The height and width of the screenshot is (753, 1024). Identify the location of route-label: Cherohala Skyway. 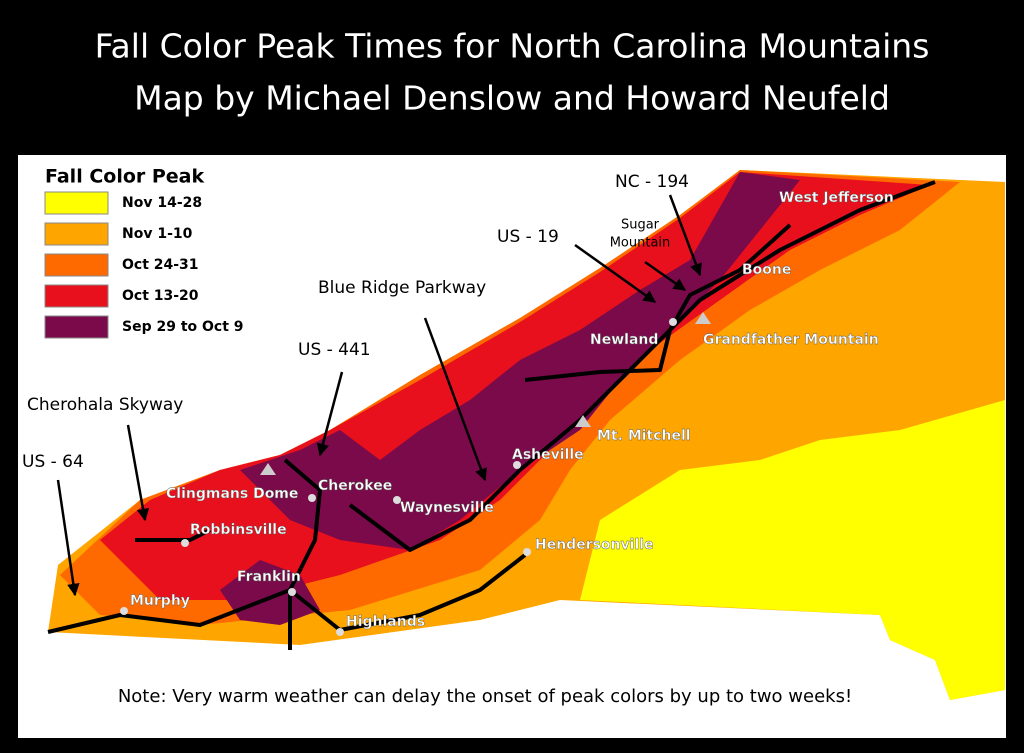
(105, 405).